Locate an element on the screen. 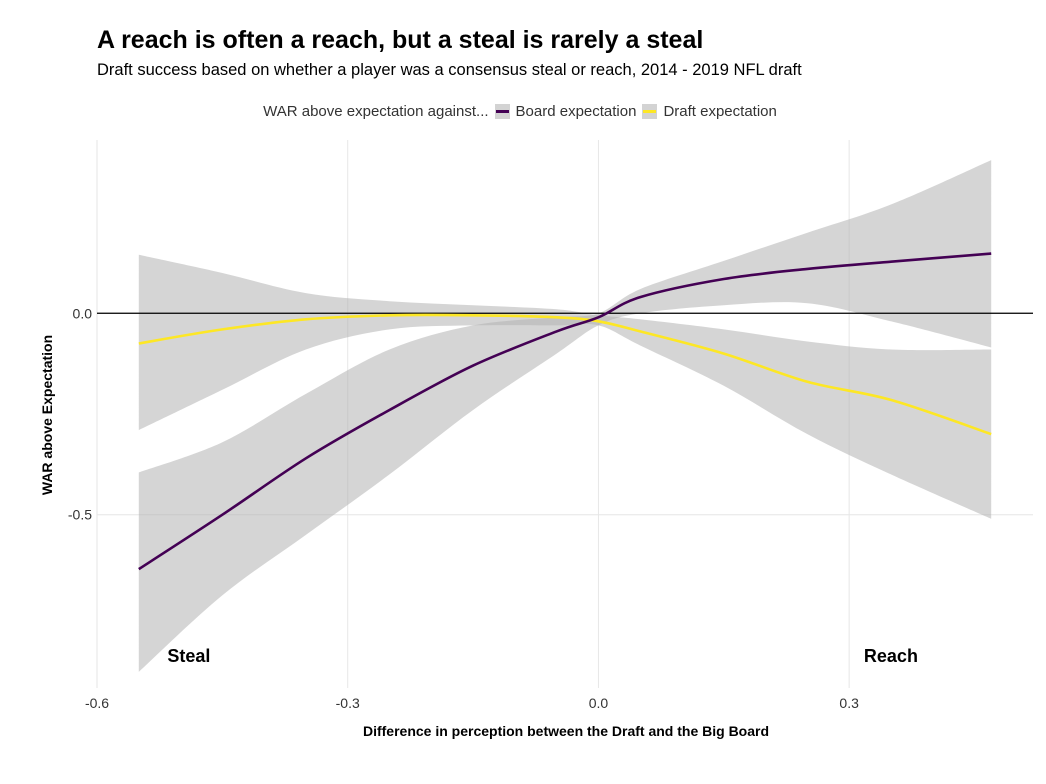  y-tick-label: -0.5 is located at coordinates (80, 515).